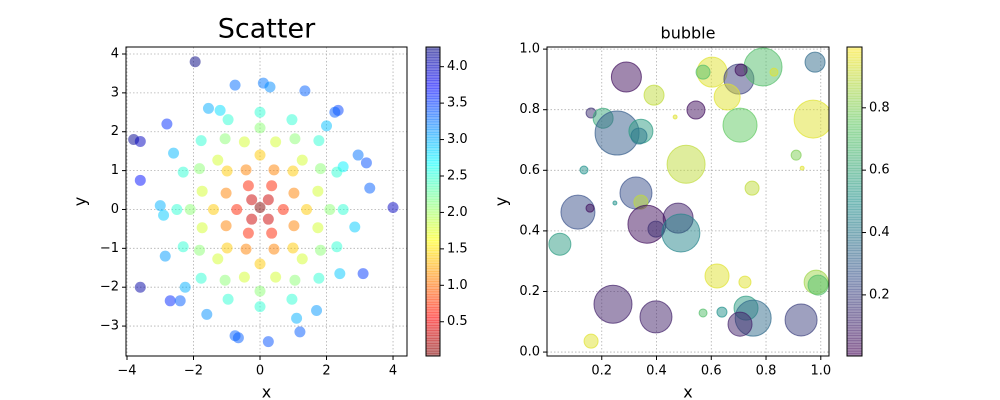  I want to click on y-tick-label: 0.6, so click(529, 170).